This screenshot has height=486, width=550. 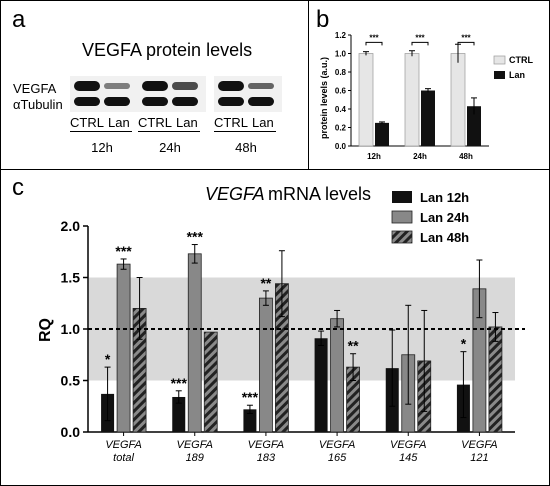 What do you see at coordinates (167, 50) in the screenshot?
I see `western-blot-title: VEGFA protein levels` at bounding box center [167, 50].